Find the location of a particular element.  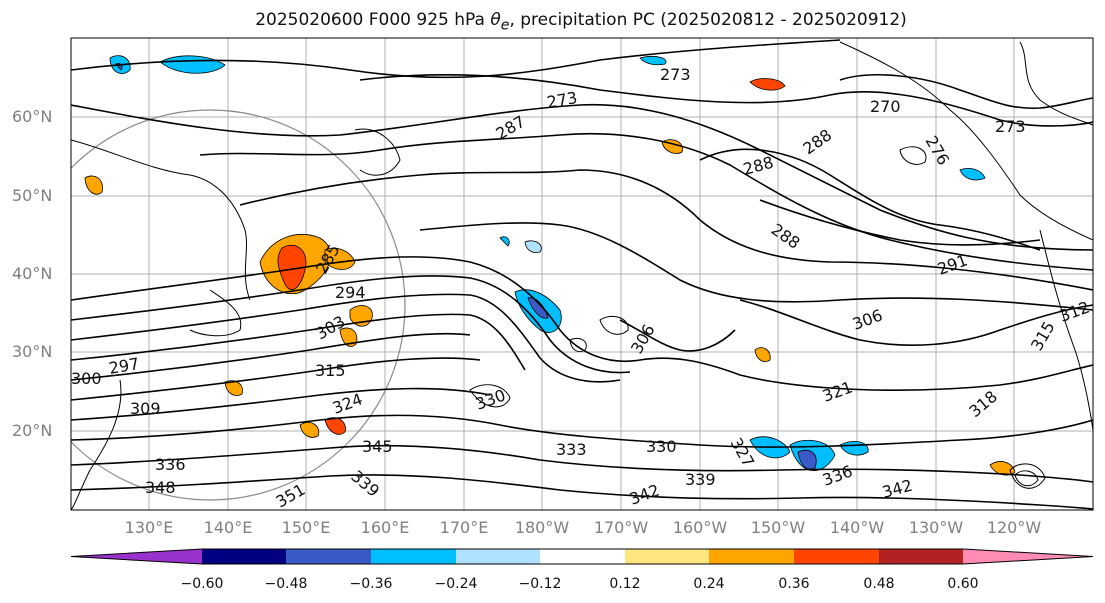

colorbar-outline is located at coordinates (582, 556).